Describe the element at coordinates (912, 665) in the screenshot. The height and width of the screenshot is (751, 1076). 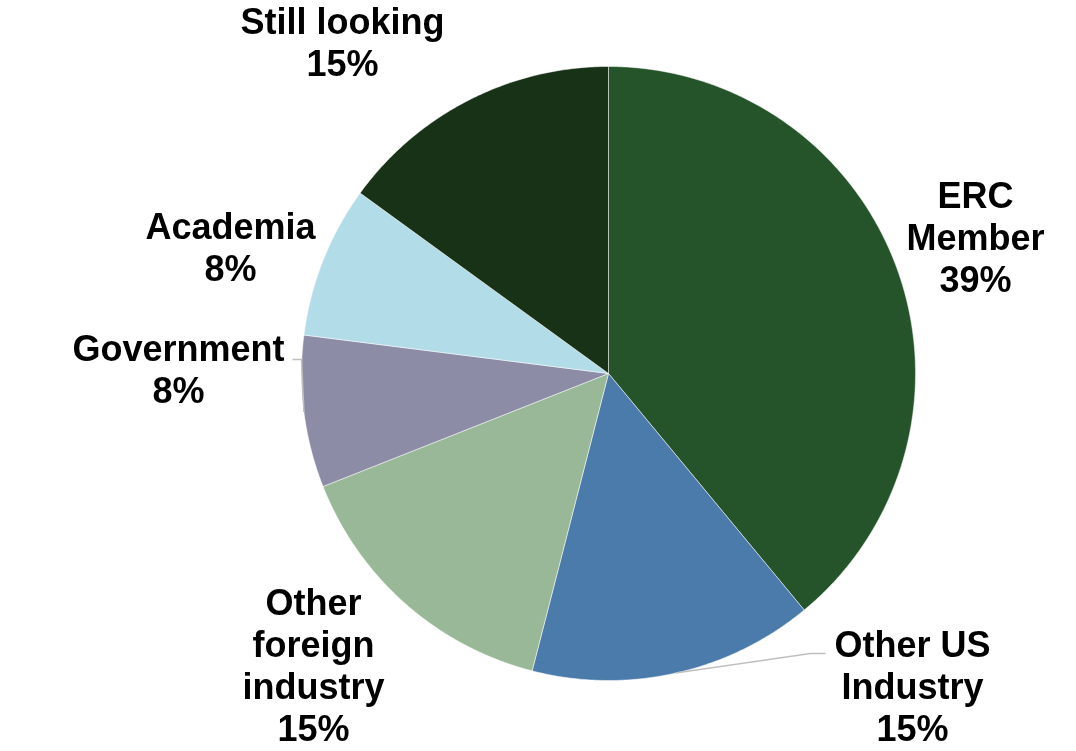
I see `slice-label: Other US Industry` at that location.